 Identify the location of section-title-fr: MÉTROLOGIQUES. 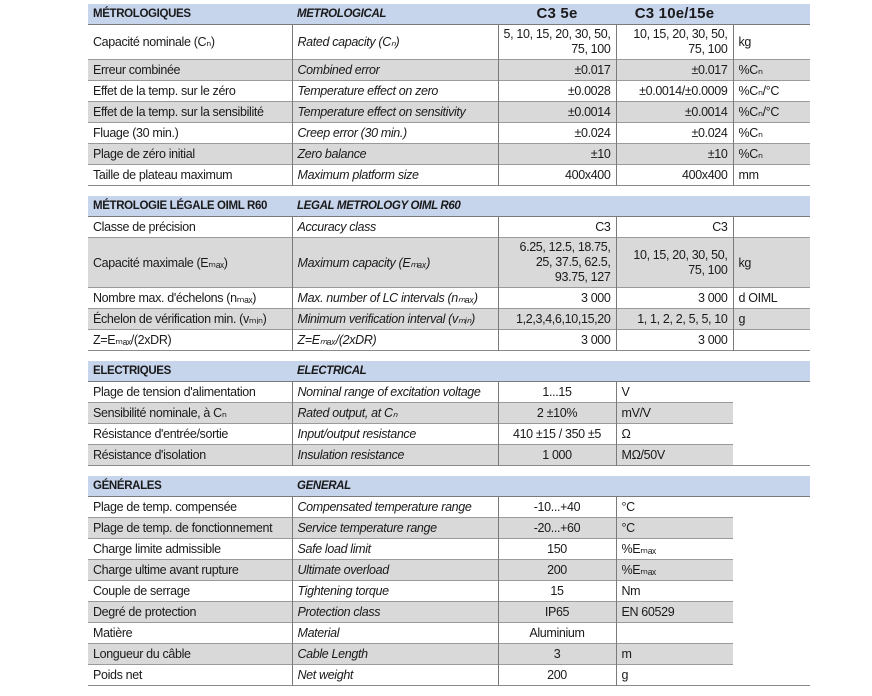
(190, 14).